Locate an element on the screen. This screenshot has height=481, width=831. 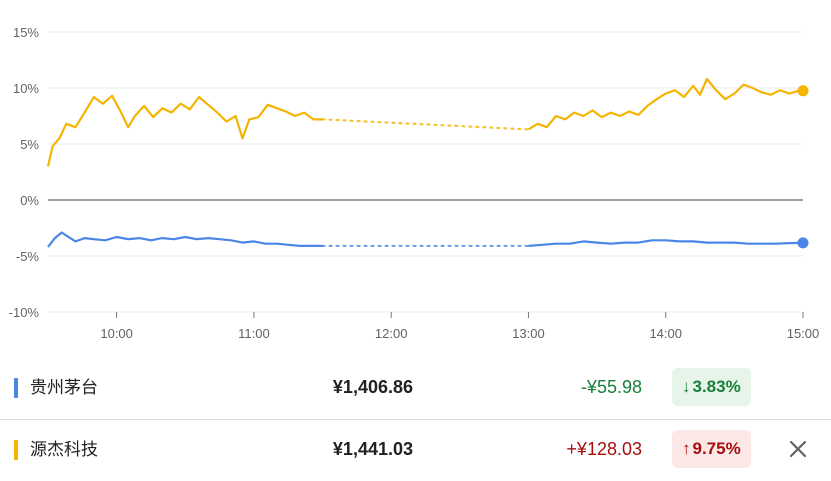
y-tick-label: 5% is located at coordinates (29, 144).